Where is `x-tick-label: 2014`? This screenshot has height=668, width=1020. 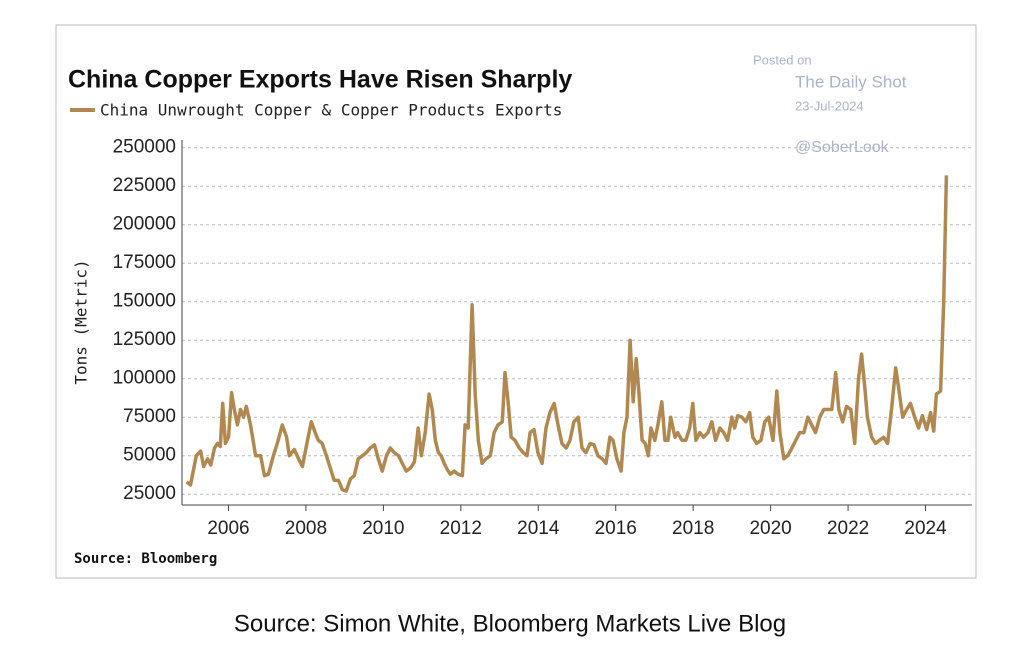
x-tick-label: 2014 is located at coordinates (538, 528).